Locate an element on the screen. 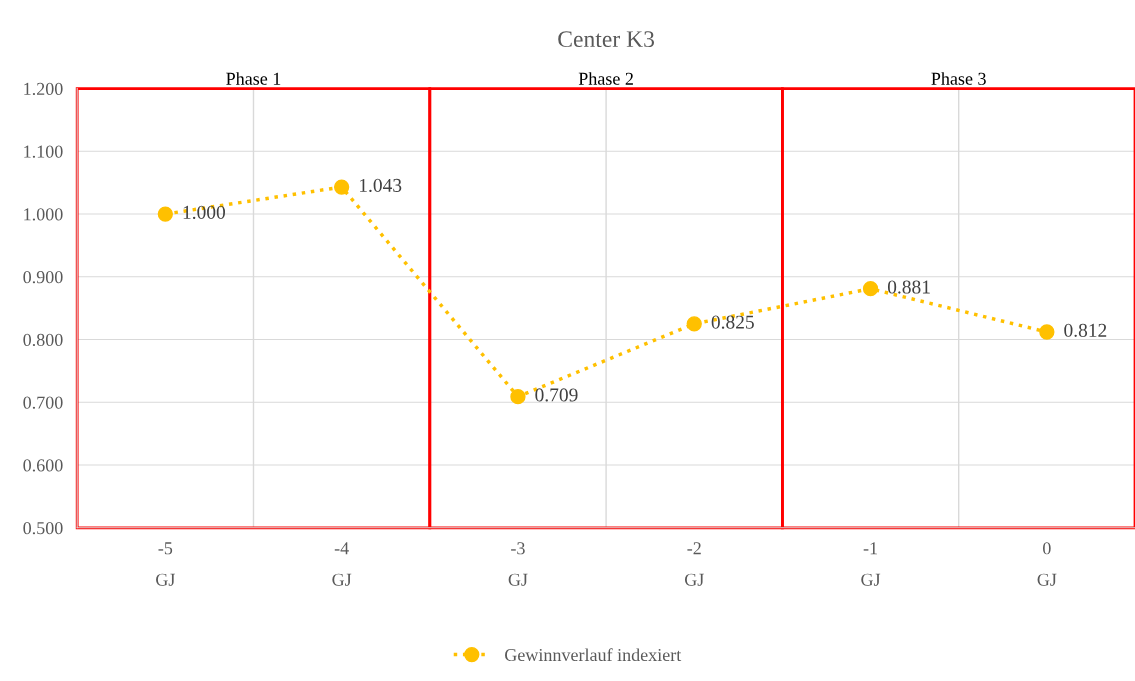  y-tick-label: 1.200 is located at coordinates (43, 89).